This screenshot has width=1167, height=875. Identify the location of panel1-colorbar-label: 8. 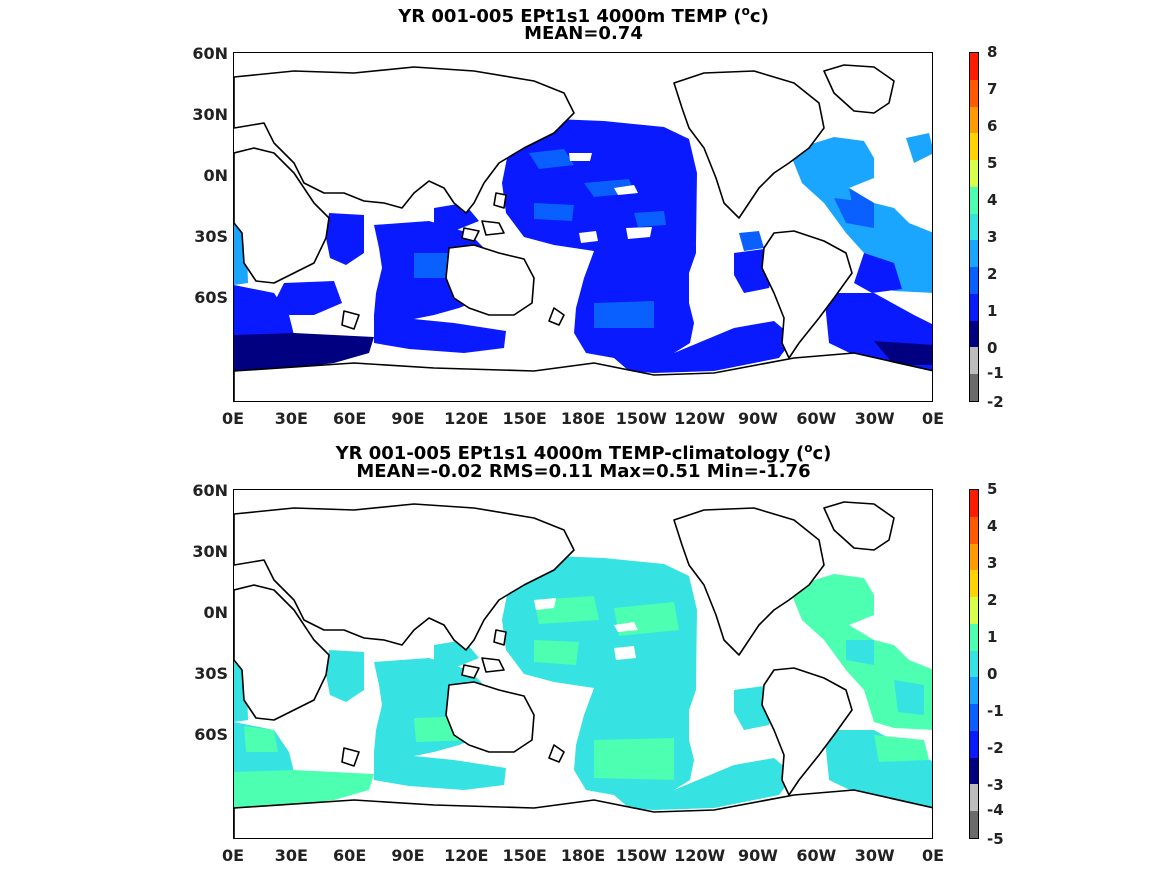
(992, 52).